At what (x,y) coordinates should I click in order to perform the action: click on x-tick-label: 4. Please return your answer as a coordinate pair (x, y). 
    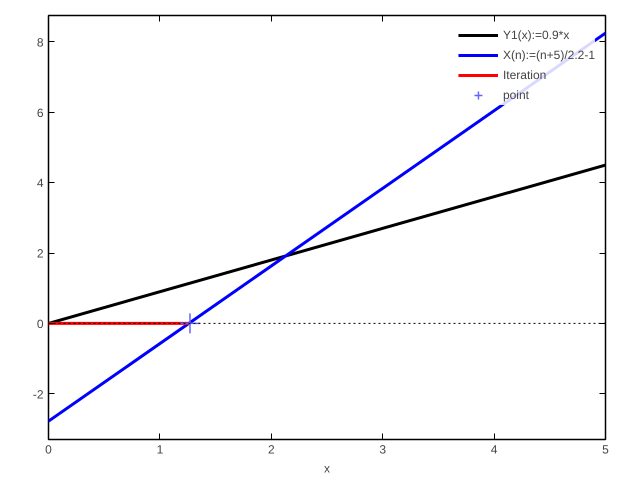
    Looking at the image, I should click on (494, 449).